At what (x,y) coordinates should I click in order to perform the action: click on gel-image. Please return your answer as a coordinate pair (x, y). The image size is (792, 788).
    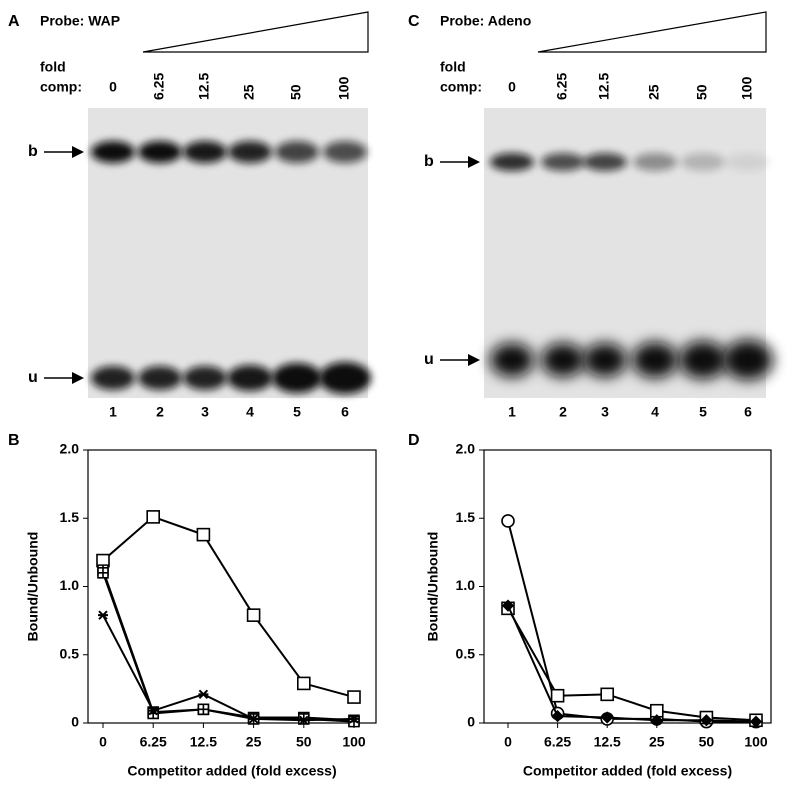
    Looking at the image, I should click on (228, 253).